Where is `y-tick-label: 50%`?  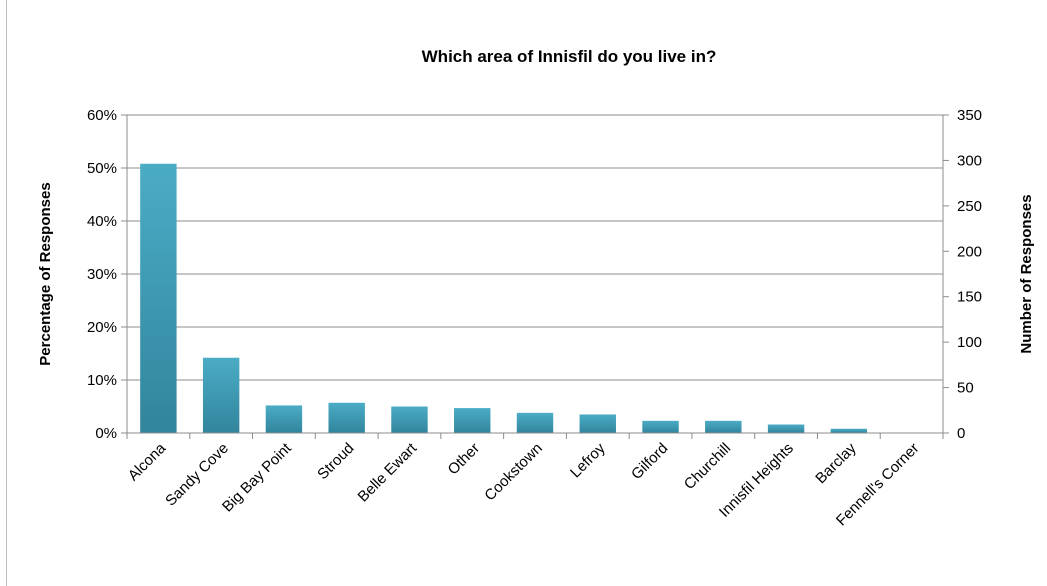
y-tick-label: 50% is located at coordinates (102, 168).